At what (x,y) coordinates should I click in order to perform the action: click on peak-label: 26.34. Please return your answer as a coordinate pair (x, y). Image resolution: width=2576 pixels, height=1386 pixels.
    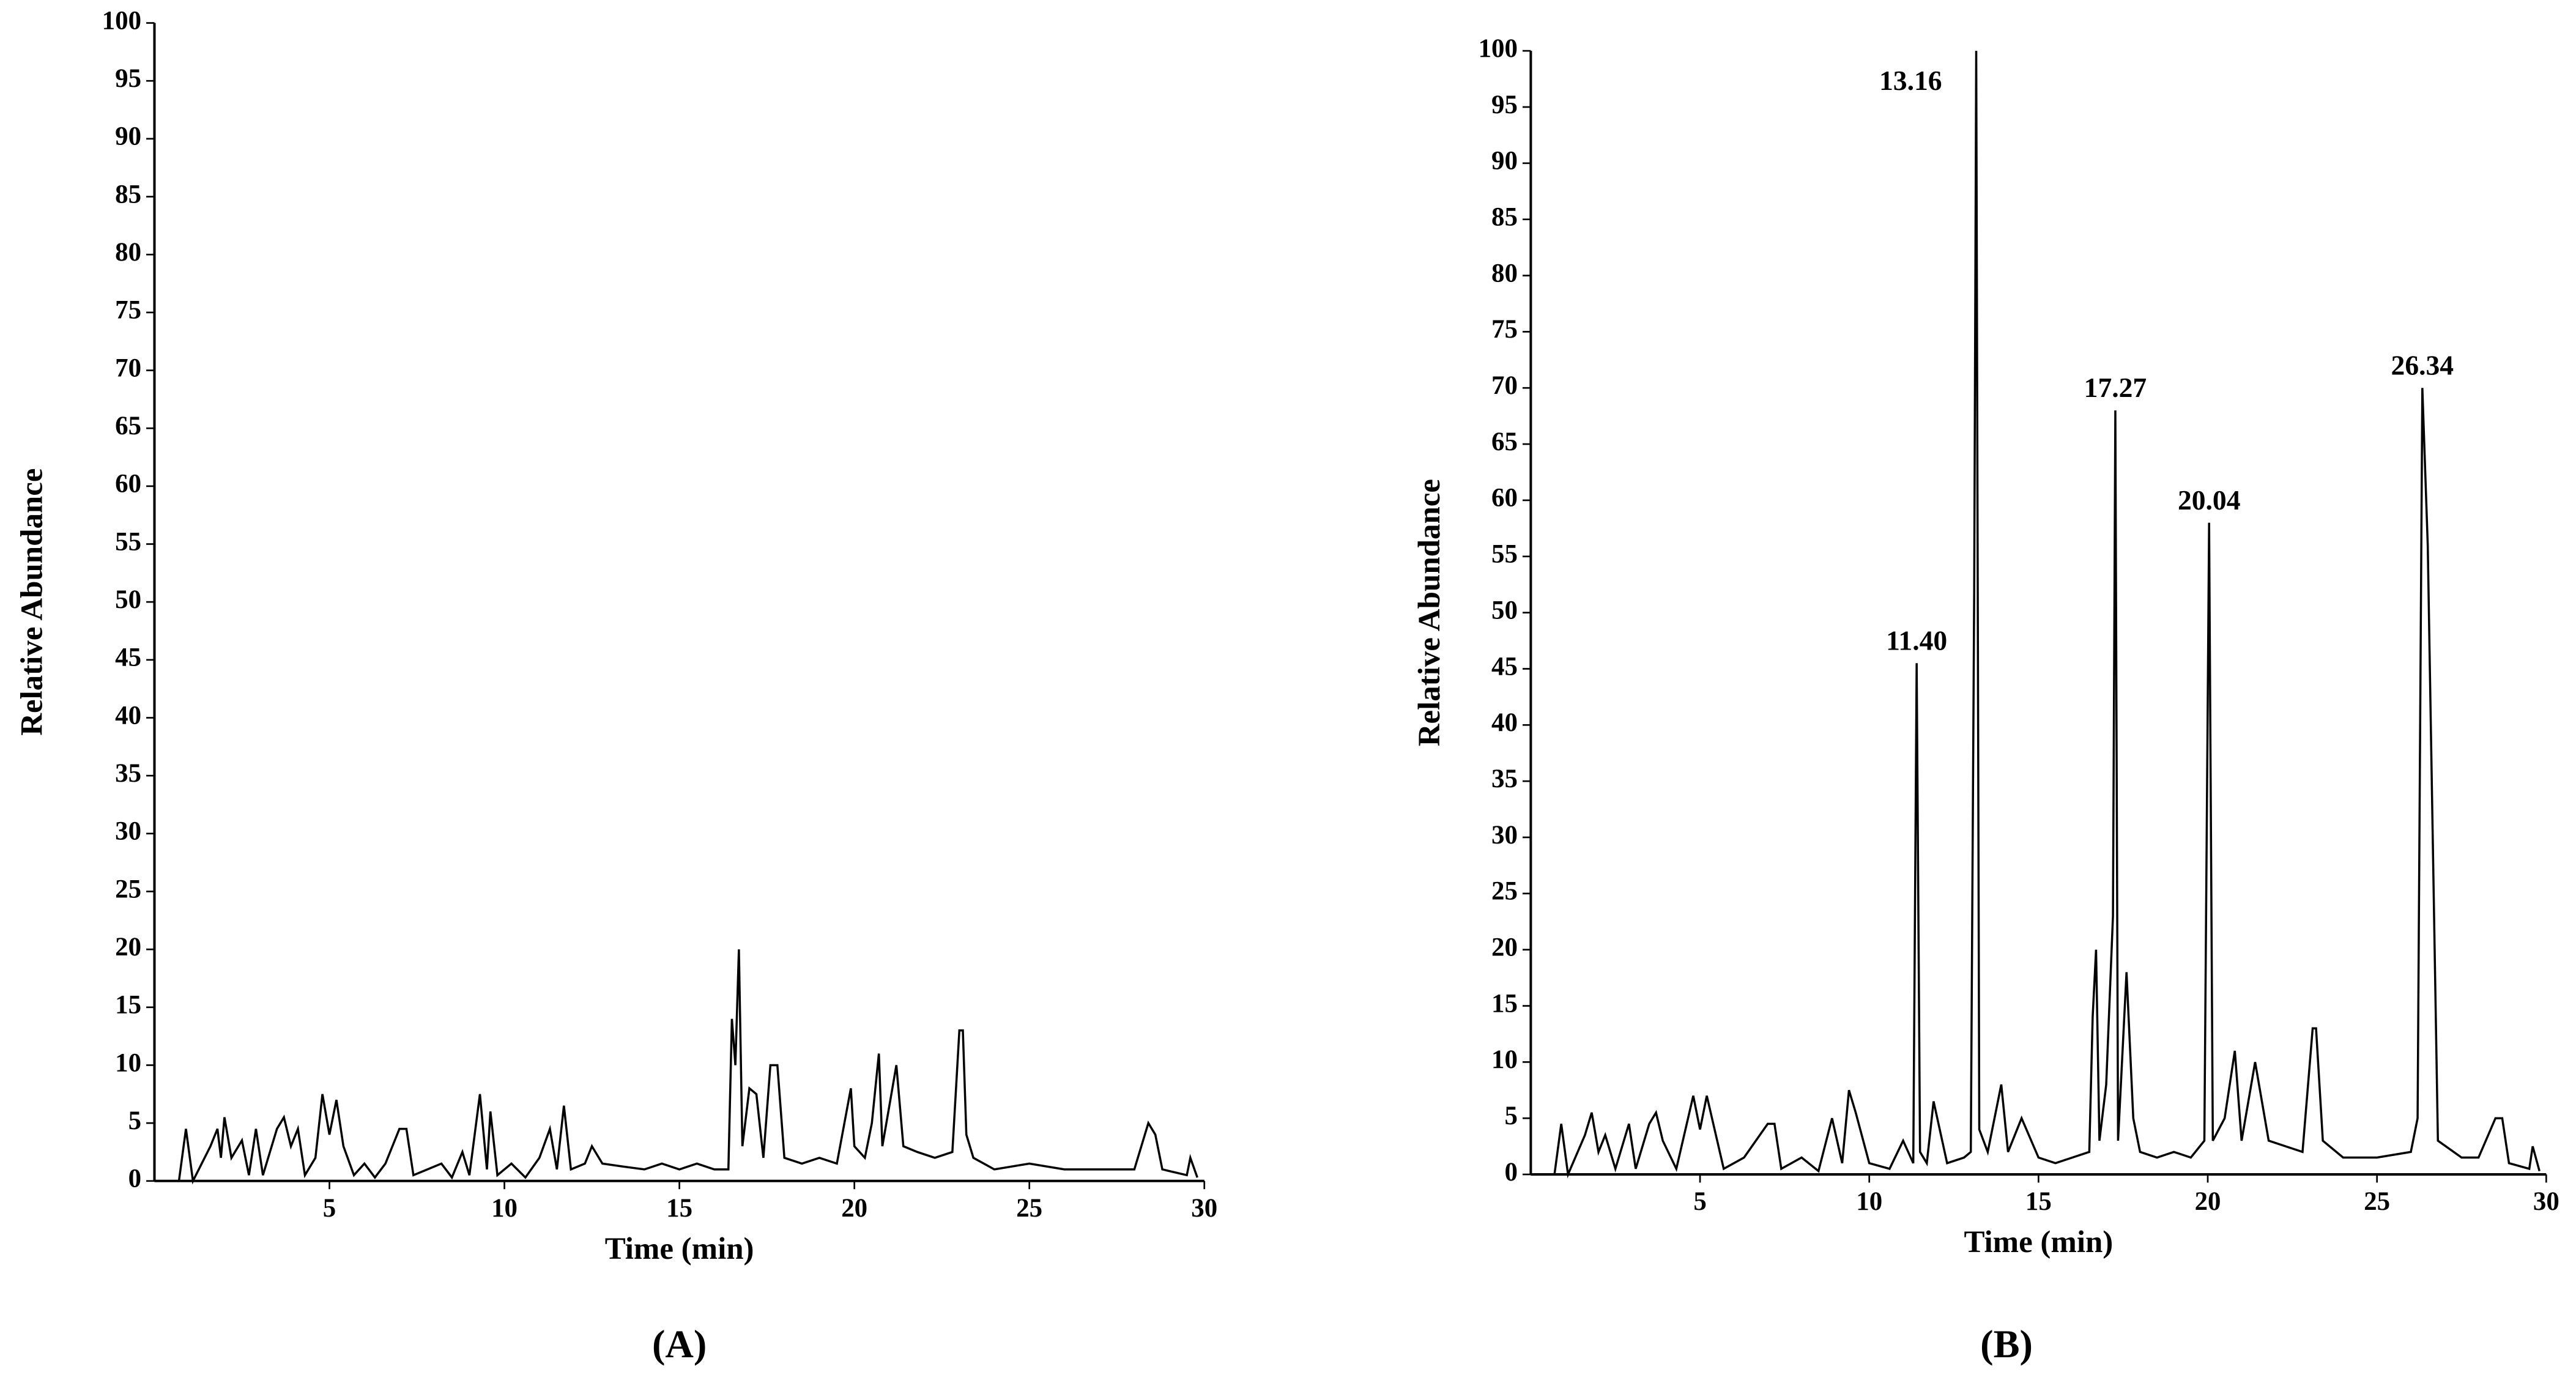
    Looking at the image, I should click on (2422, 364).